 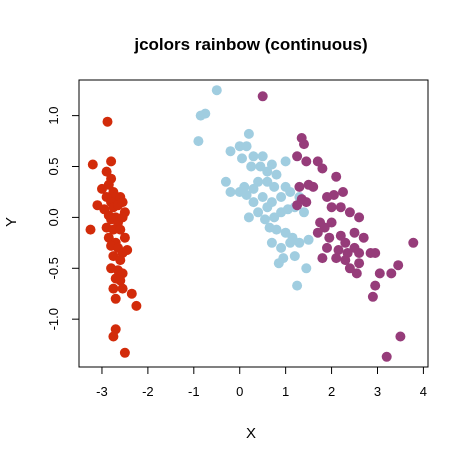 What do you see at coordinates (261, 382) in the screenshot?
I see `x-axis: -3 -2 -1 0 1 2 3 4` at bounding box center [261, 382].